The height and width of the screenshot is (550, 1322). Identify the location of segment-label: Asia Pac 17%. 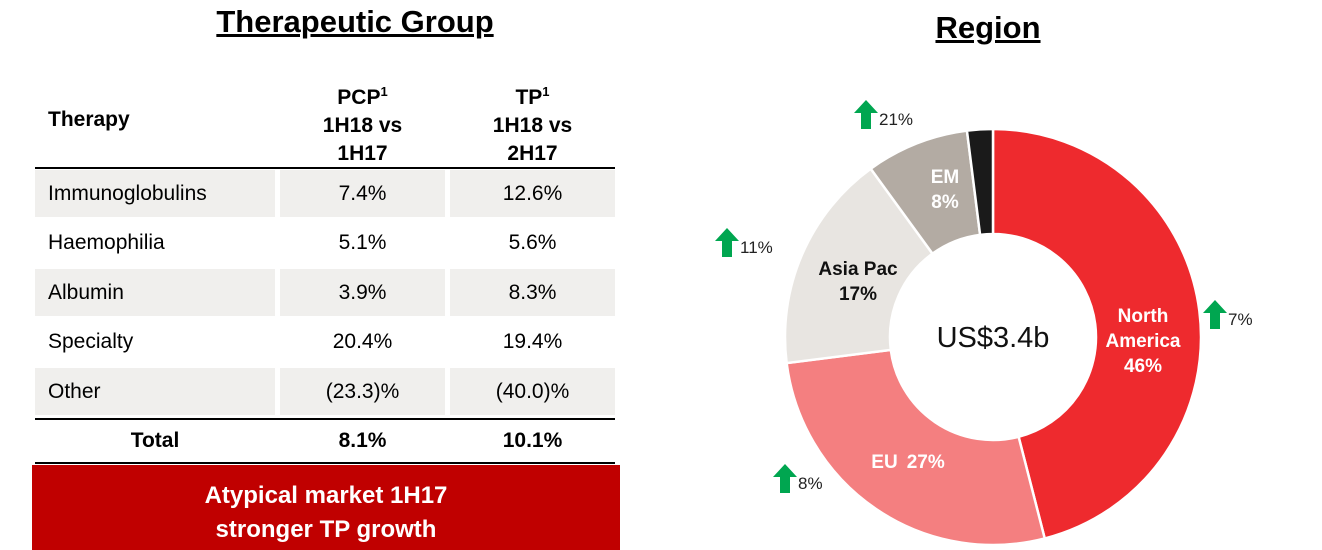
(858, 282).